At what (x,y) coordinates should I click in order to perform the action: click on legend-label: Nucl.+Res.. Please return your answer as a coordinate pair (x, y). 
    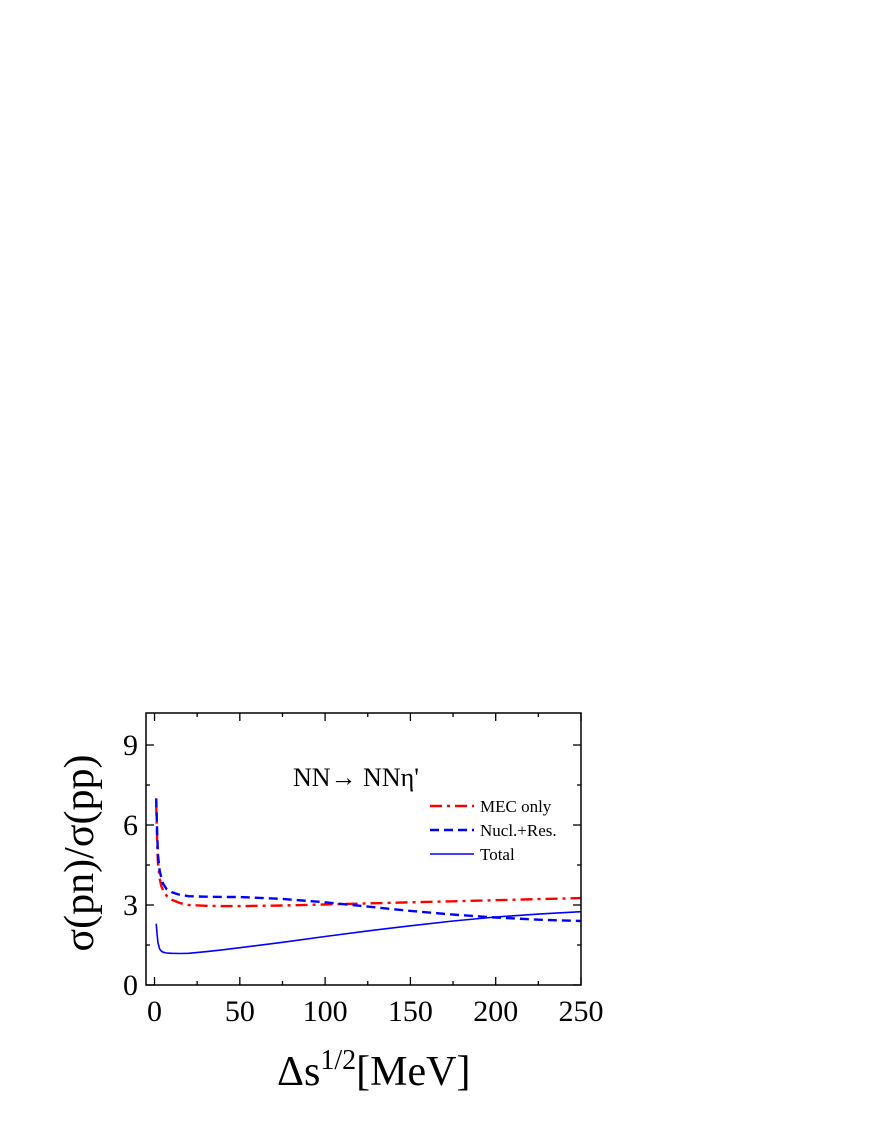
    Looking at the image, I should click on (518, 830).